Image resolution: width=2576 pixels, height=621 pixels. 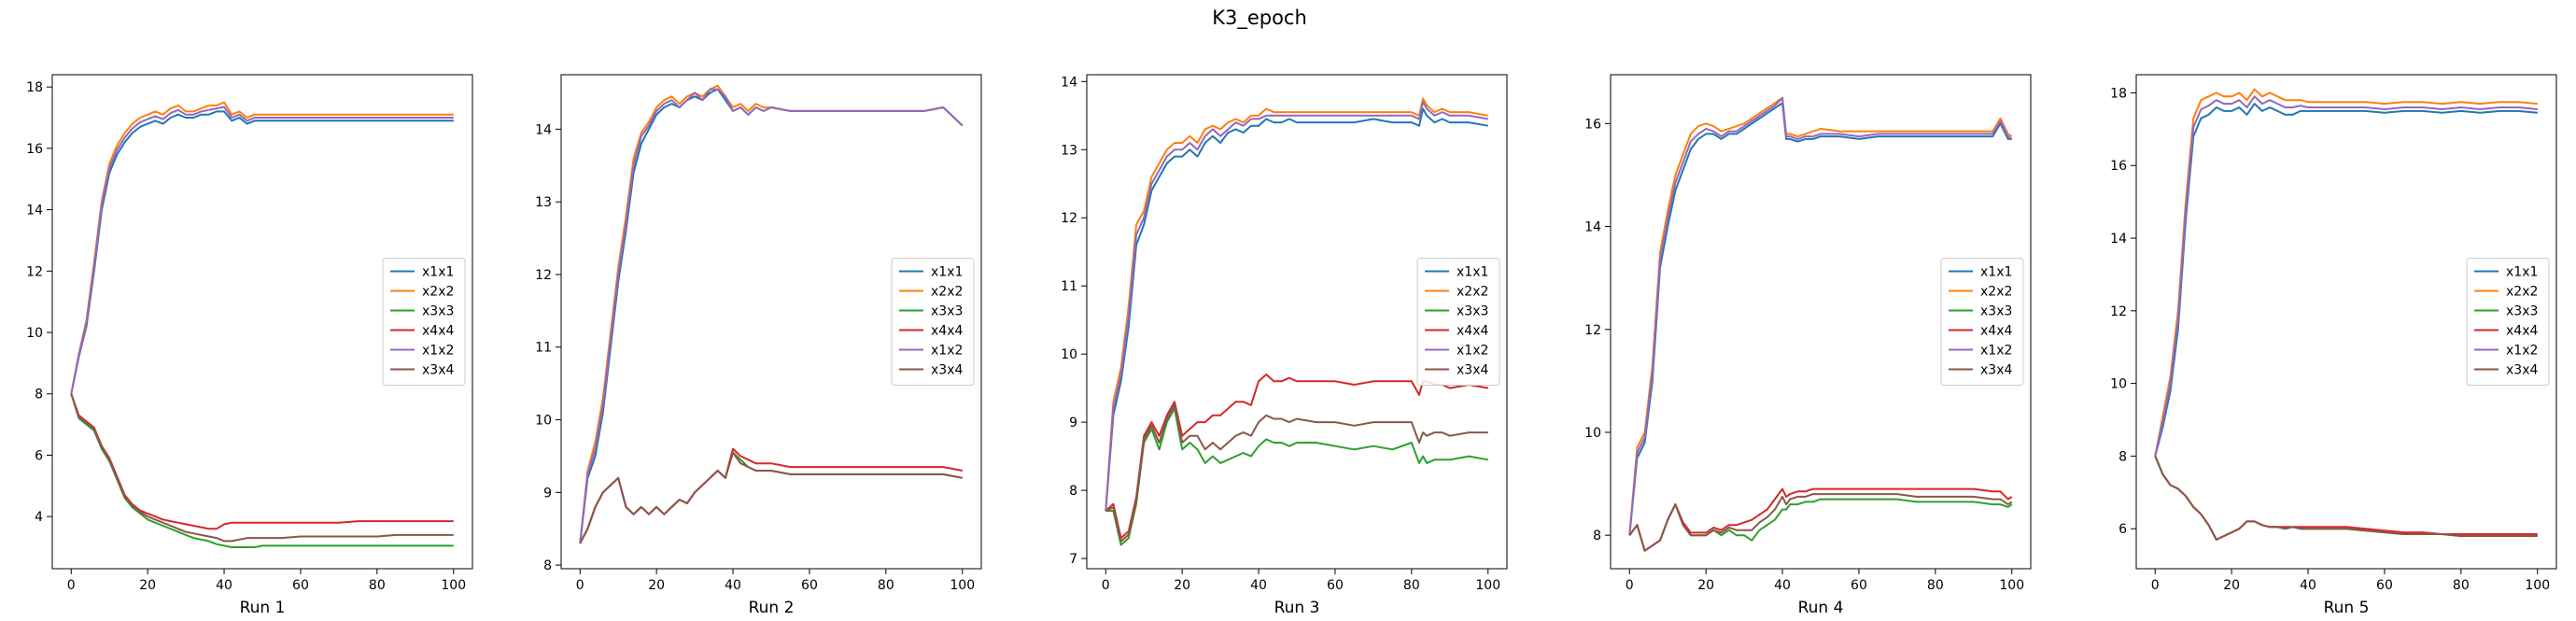 What do you see at coordinates (2384, 586) in the screenshot?
I see `x-tick-label: 60` at bounding box center [2384, 586].